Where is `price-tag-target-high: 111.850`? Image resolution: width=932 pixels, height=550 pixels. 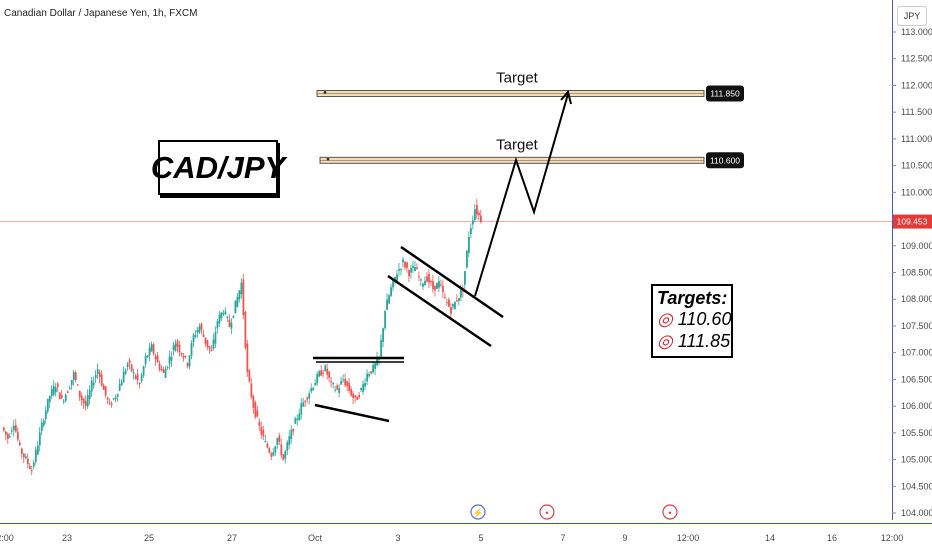
price-tag-target-high: 111.850 is located at coordinates (725, 93).